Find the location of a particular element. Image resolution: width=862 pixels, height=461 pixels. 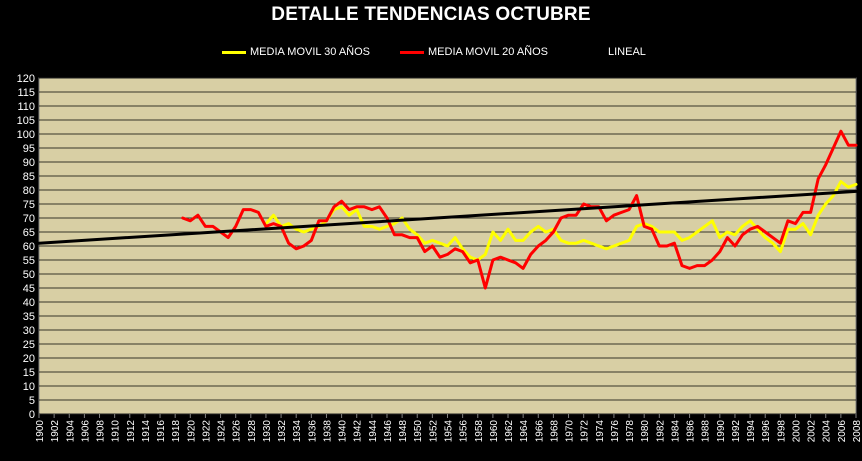

x-tick-label: 1924 is located at coordinates (222, 431).